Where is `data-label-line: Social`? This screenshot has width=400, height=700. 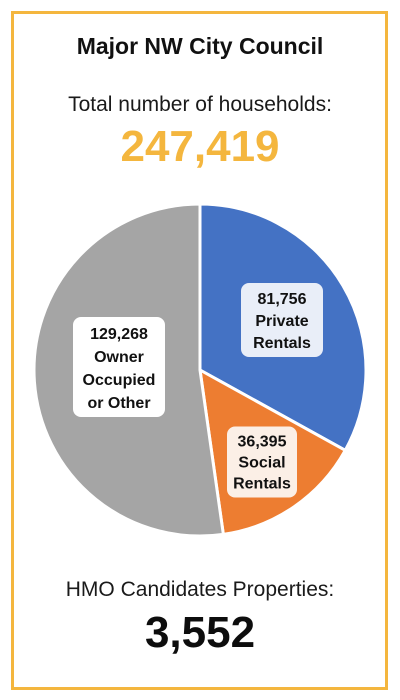 data-label-line: Social is located at coordinates (261, 463).